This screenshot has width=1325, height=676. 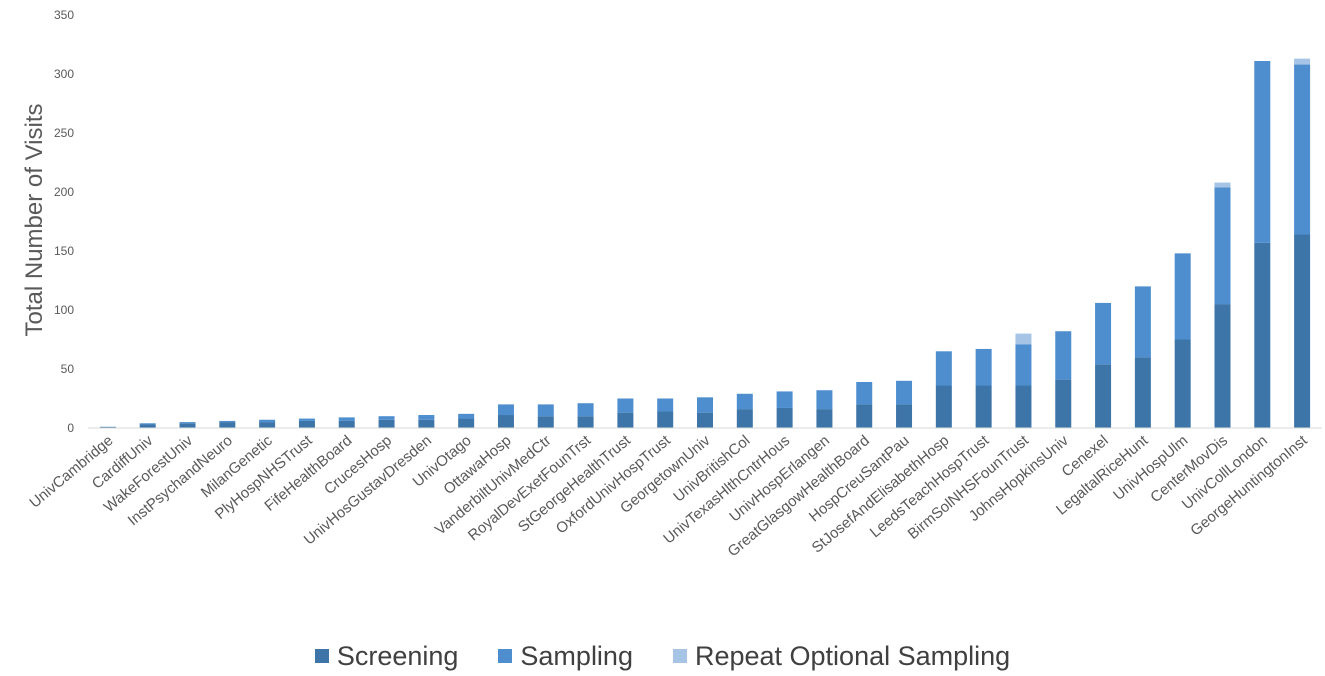 I want to click on legend-swatch-screening, so click(x=321, y=656).